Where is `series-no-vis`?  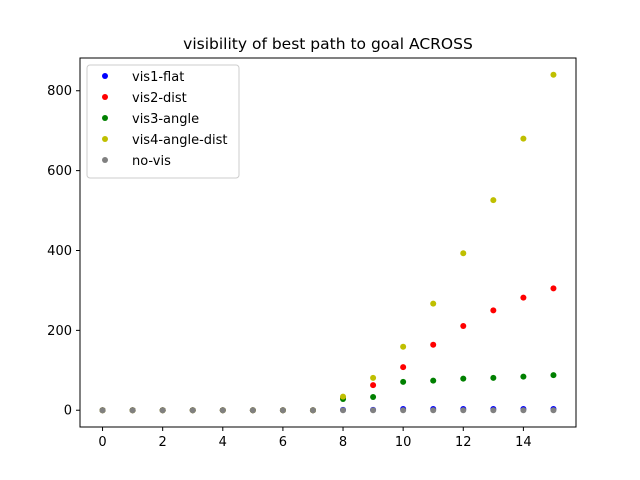
series-no-vis is located at coordinates (328, 410).